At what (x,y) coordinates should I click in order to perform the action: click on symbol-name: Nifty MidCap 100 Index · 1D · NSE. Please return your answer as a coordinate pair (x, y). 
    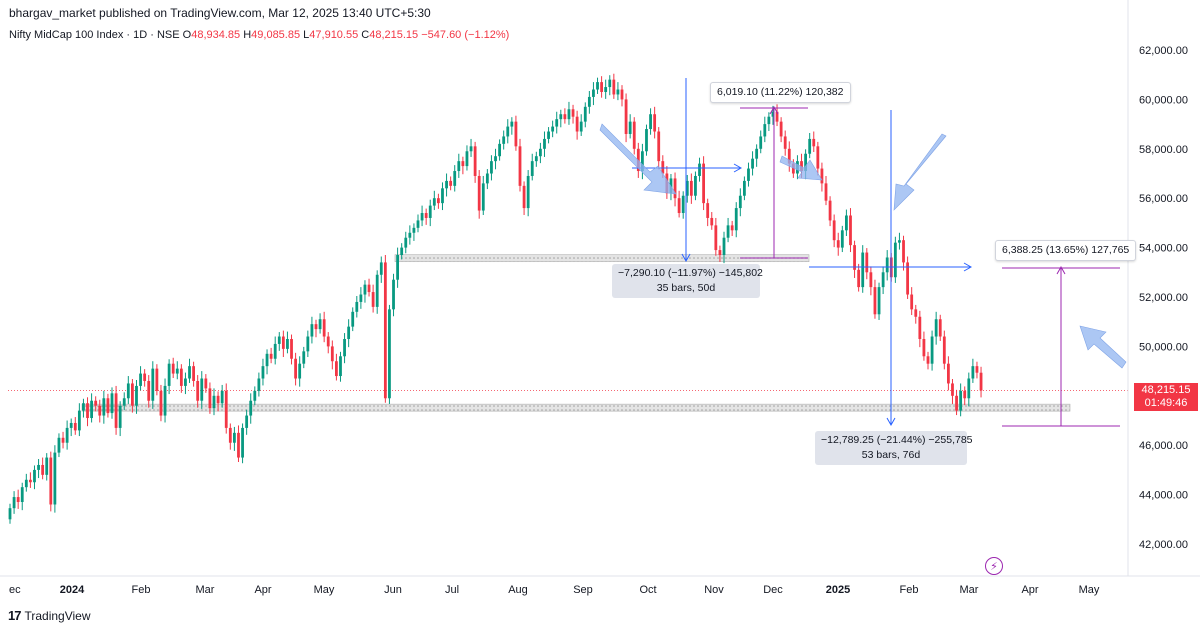
    Looking at the image, I should click on (94, 35).